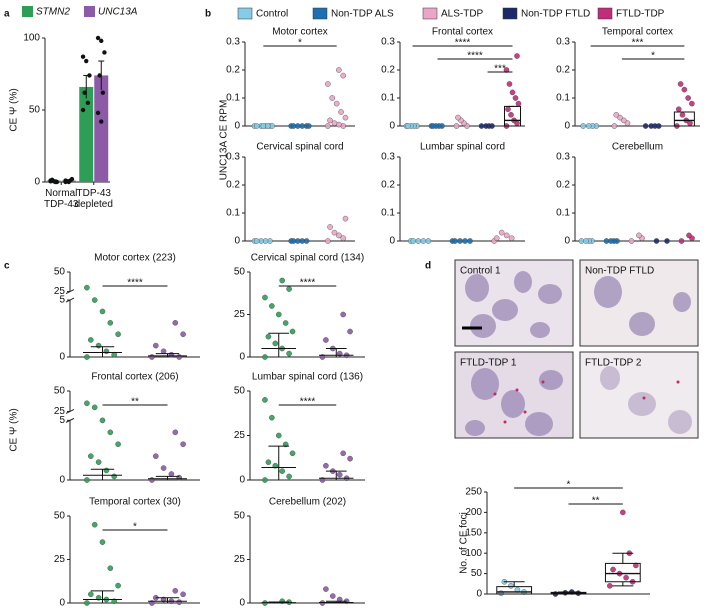 The height and width of the screenshot is (608, 708). I want to click on subplot-title: Frontal cortex (206), so click(134, 377).